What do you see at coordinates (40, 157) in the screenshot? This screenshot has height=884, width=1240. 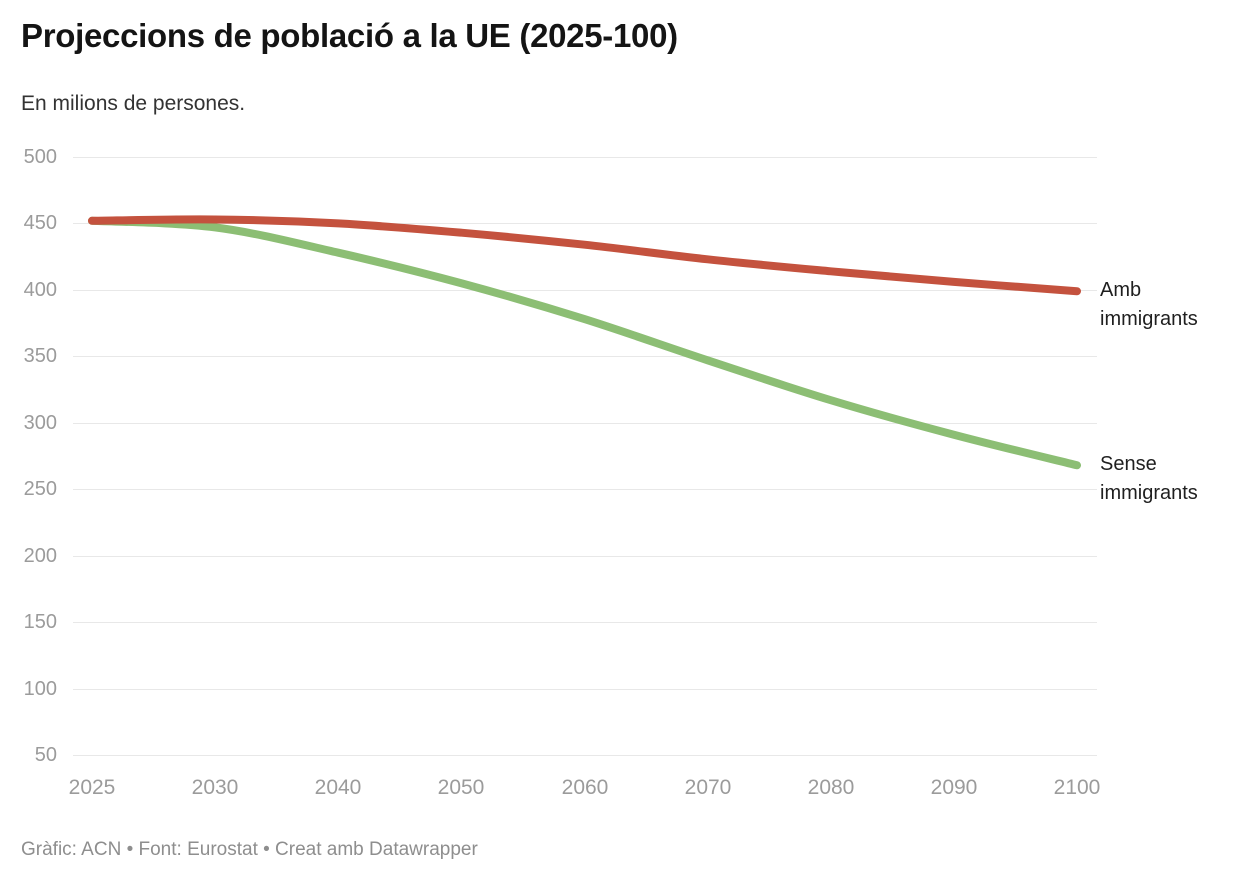 I see `y-axis-tick-label: 500` at bounding box center [40, 157].